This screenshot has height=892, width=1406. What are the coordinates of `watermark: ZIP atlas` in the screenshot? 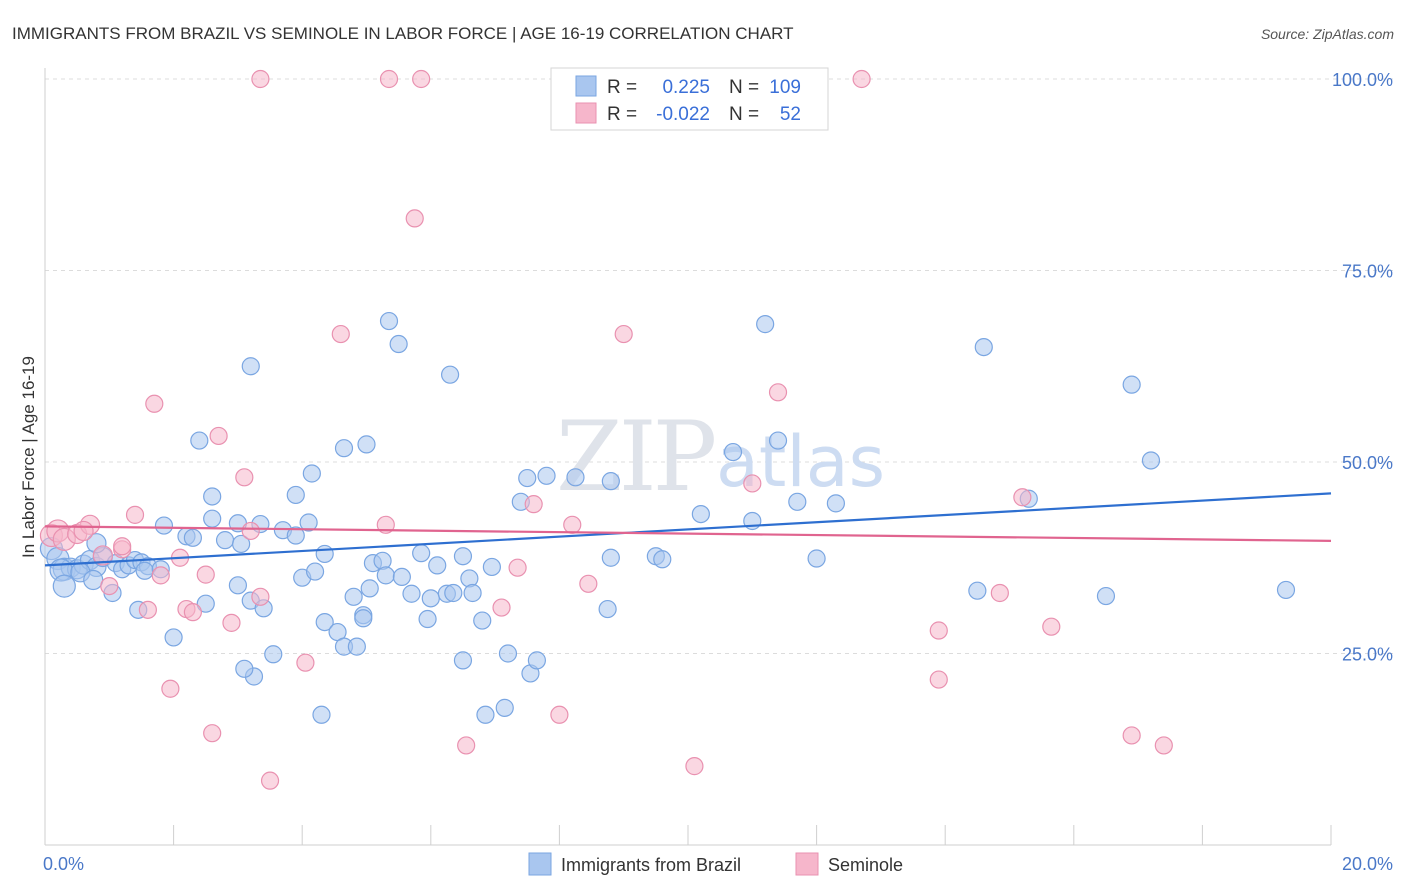 It's located at (720, 457).